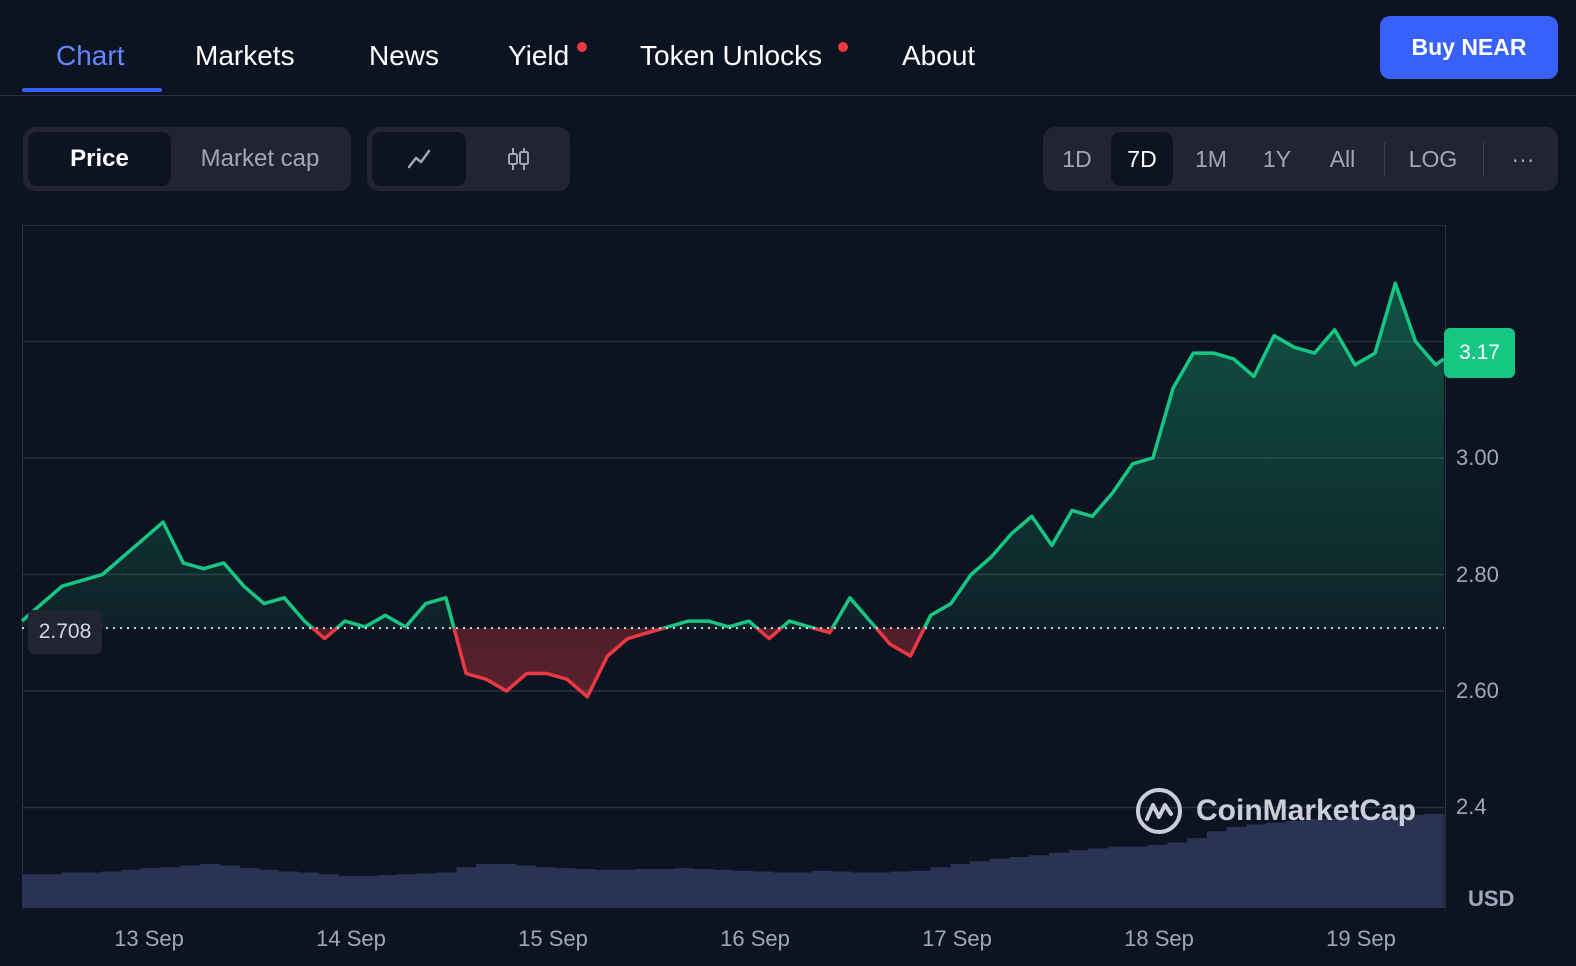 The image size is (1576, 966). I want to click on y-axis-label: 2.4, so click(1471, 806).